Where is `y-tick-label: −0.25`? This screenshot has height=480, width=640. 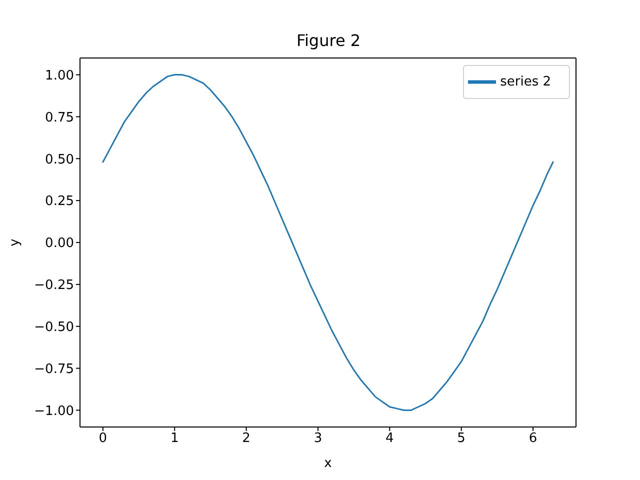 y-tick-label: −0.25 is located at coordinates (54, 286).